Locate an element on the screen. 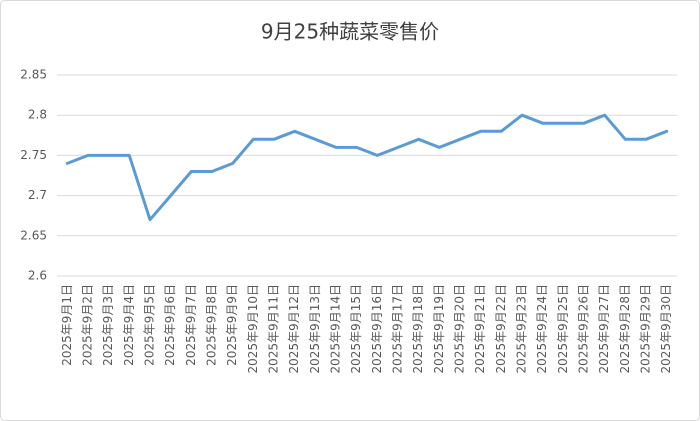 The image size is (700, 421). y-tick-label: 2.75 is located at coordinates (33, 155).